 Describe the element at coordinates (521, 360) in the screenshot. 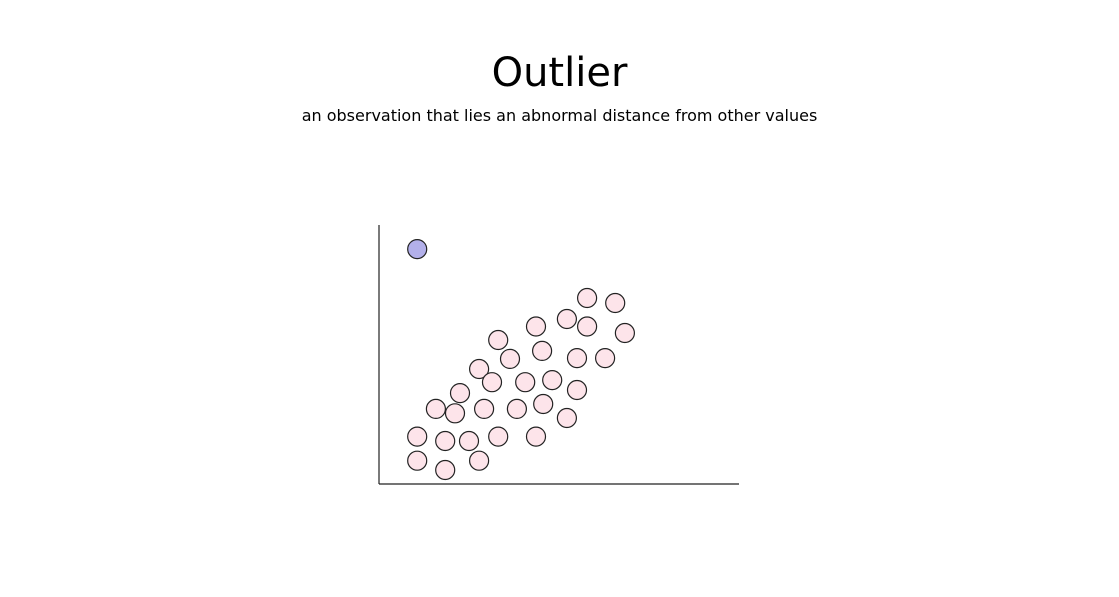

I see `data-points` at that location.